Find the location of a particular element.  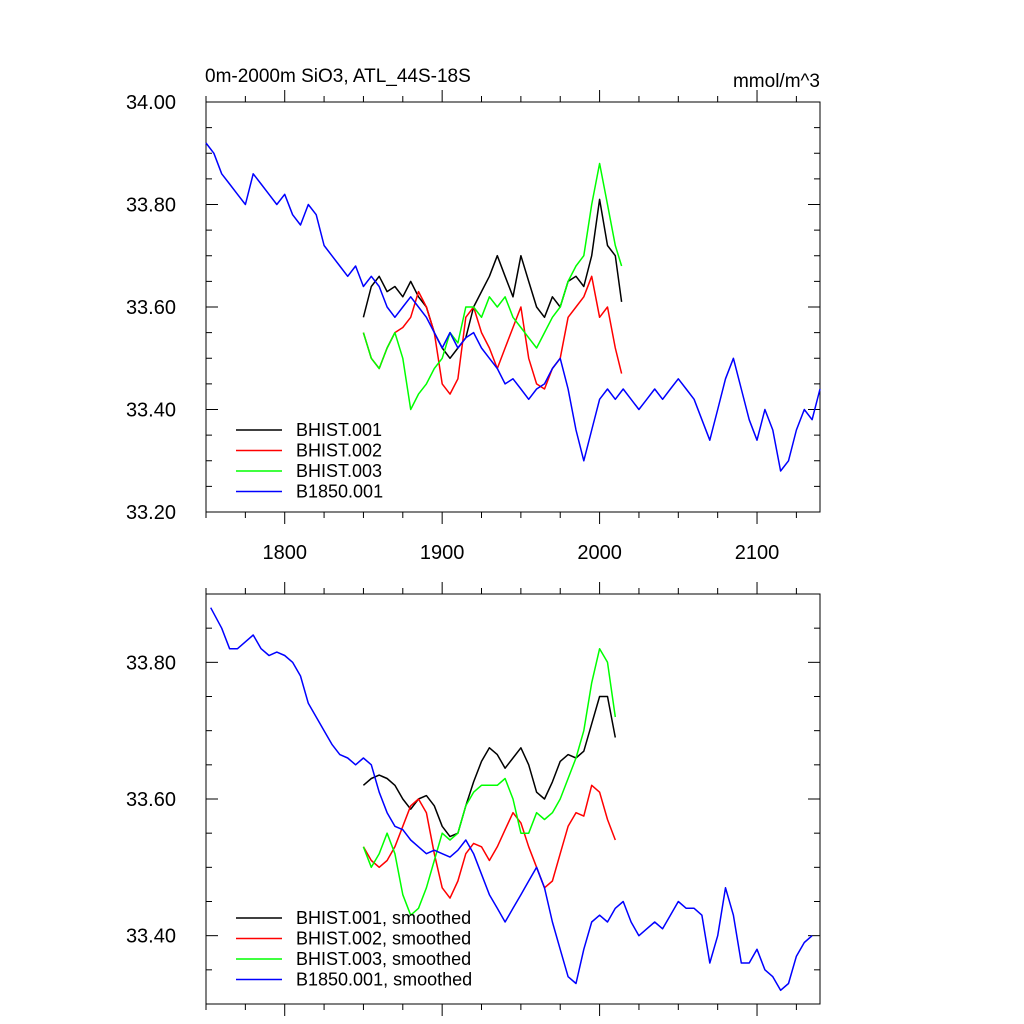

x-tick-label: 2100 is located at coordinates (757, 553).